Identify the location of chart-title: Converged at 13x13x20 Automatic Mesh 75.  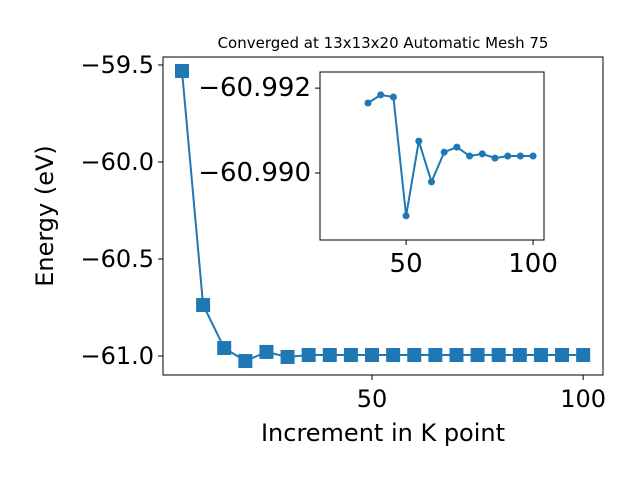
(383, 43).